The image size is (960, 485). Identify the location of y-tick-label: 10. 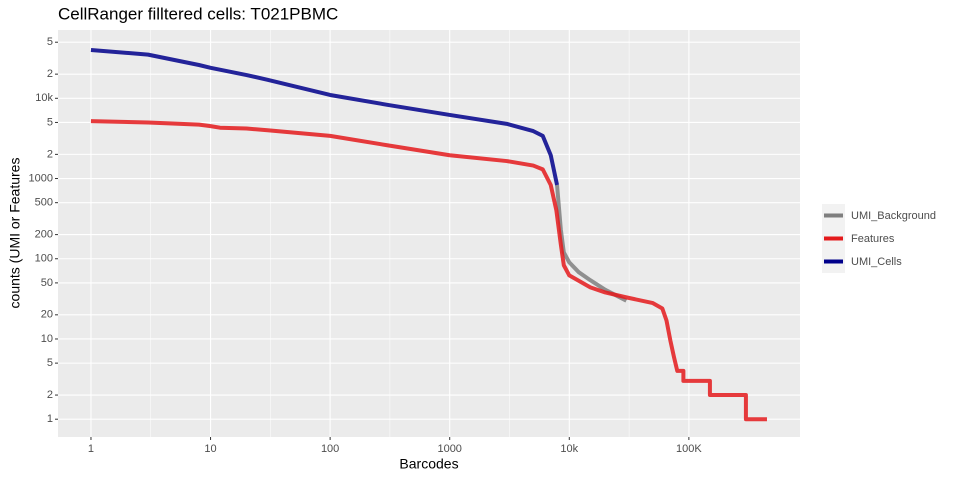
(47, 339).